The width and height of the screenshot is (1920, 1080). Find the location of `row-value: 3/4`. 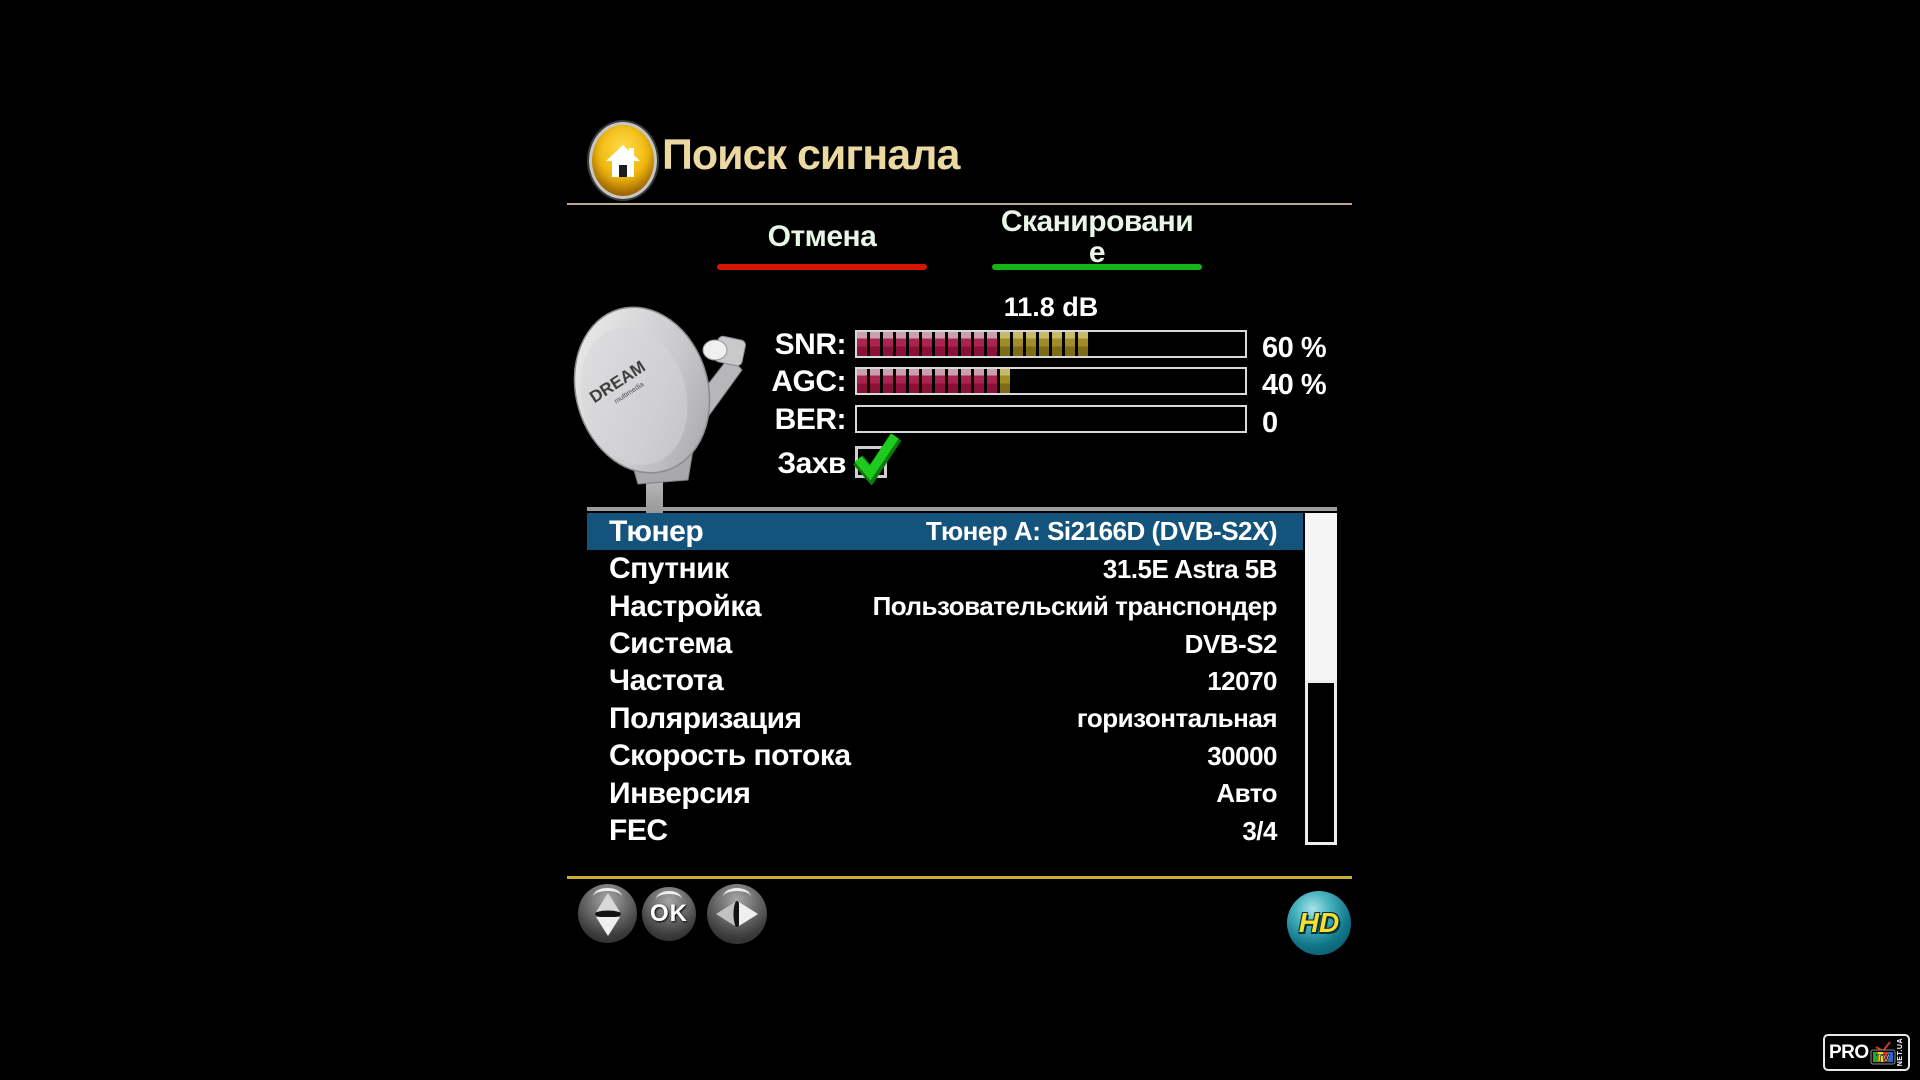

row-value: 3/4 is located at coordinates (1259, 830).